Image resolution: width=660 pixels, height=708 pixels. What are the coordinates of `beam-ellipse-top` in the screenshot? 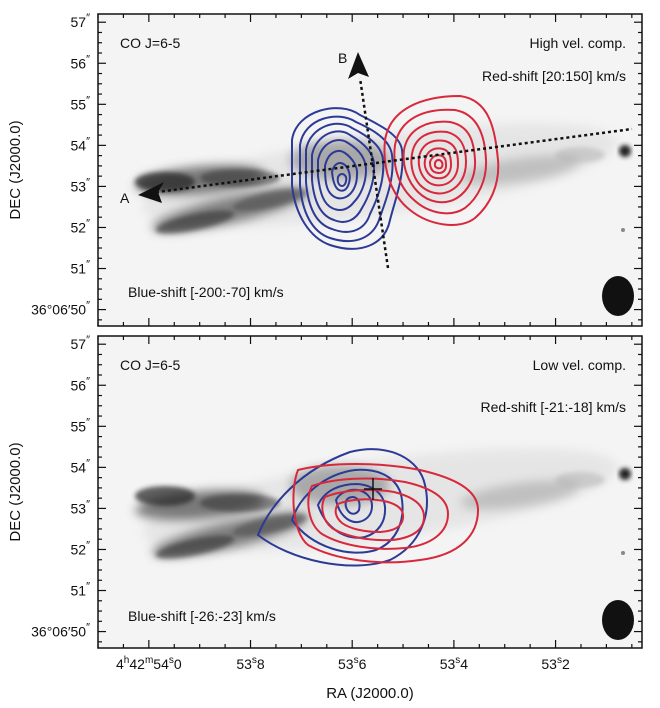 It's located at (618, 296).